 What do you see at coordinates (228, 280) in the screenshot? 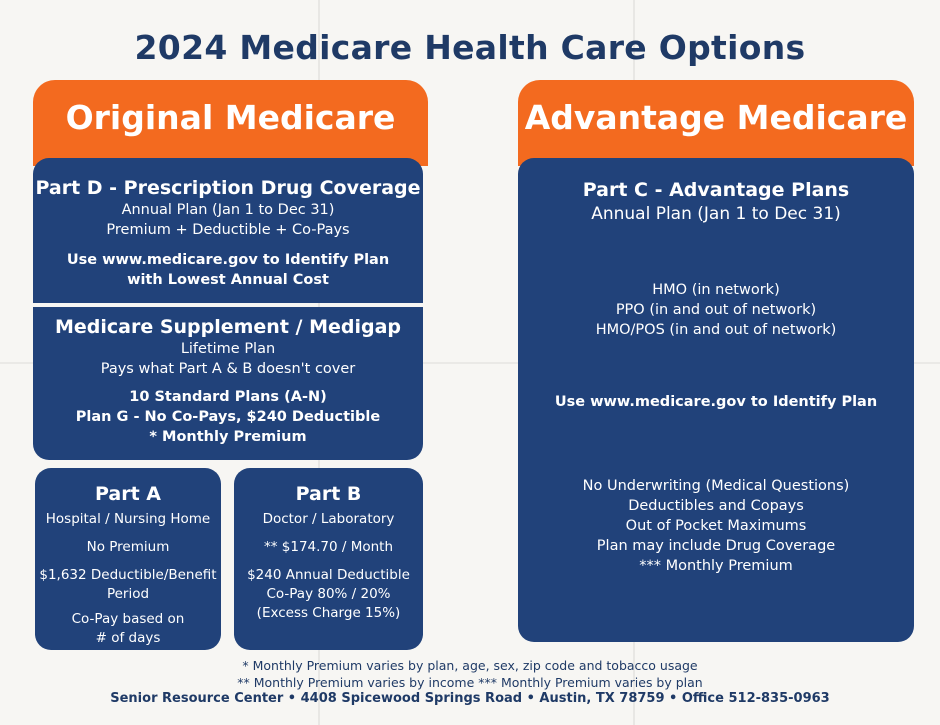
I see `part-d-bold-line: with Lowest Annual Cost` at bounding box center [228, 280].